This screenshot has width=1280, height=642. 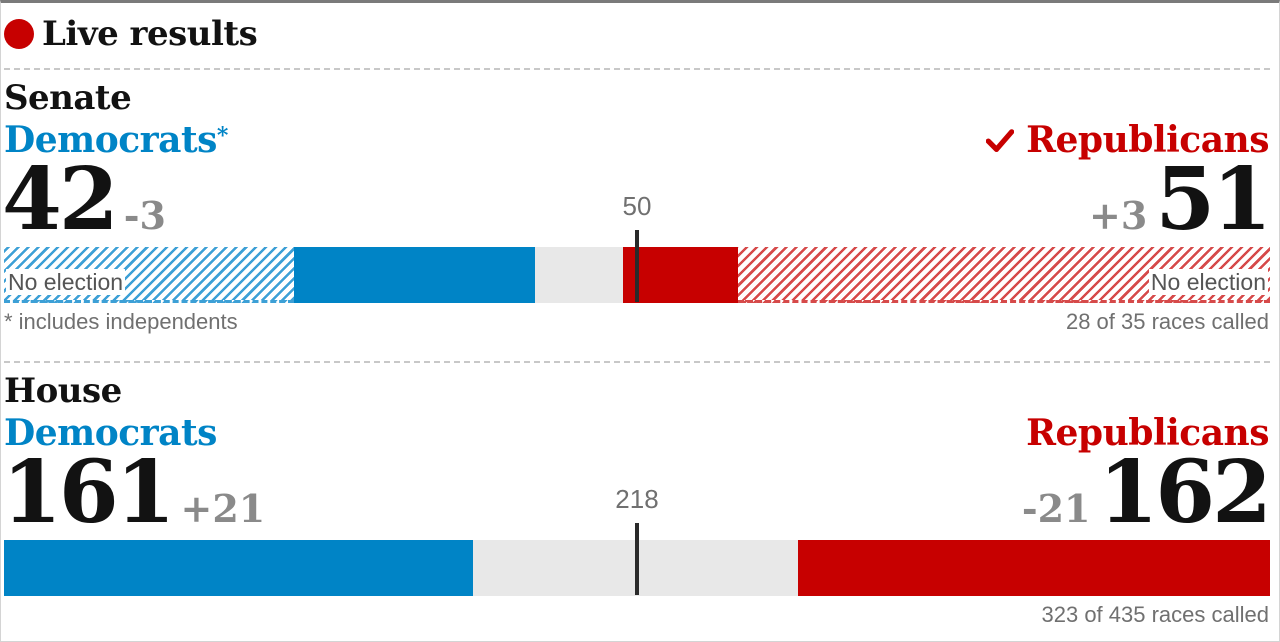 What do you see at coordinates (66, 282) in the screenshot?
I see `senate-no-election-left: No election` at bounding box center [66, 282].